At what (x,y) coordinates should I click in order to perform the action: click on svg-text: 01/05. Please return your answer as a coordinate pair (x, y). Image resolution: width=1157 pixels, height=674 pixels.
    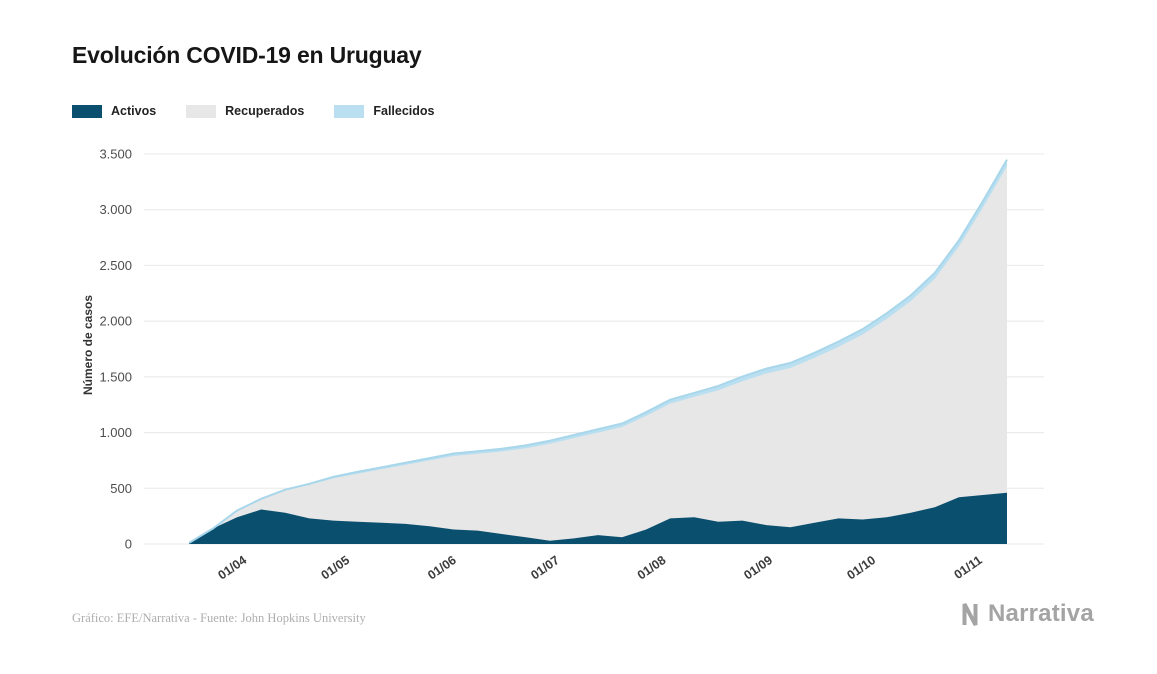
    Looking at the image, I should click on (336, 567).